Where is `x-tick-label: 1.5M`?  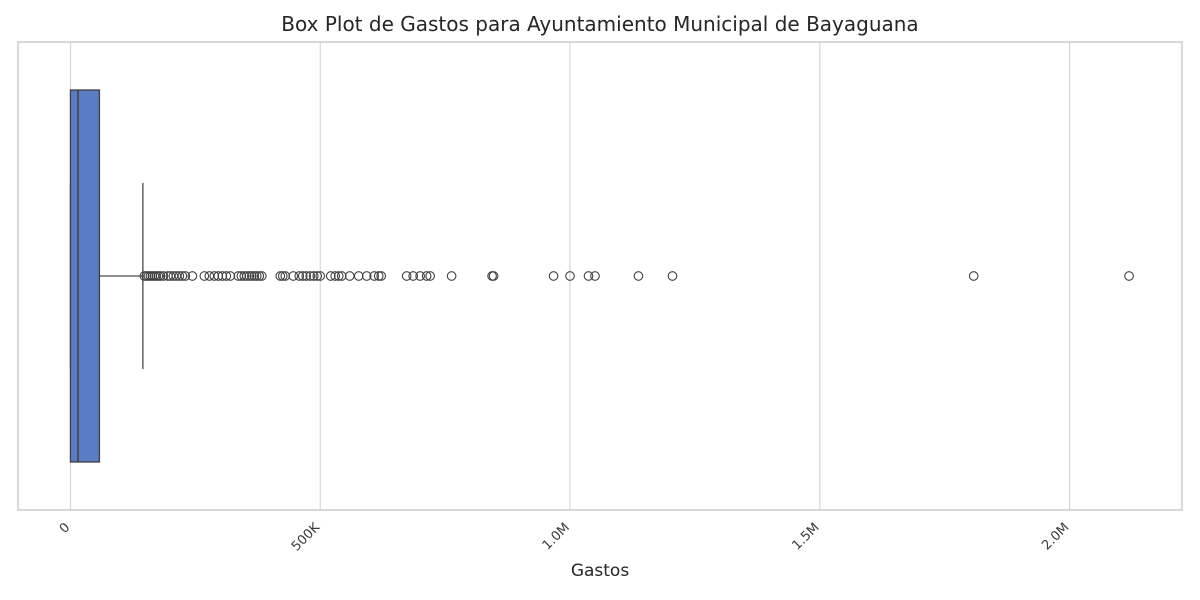 x-tick-label: 1.5M is located at coordinates (805, 536).